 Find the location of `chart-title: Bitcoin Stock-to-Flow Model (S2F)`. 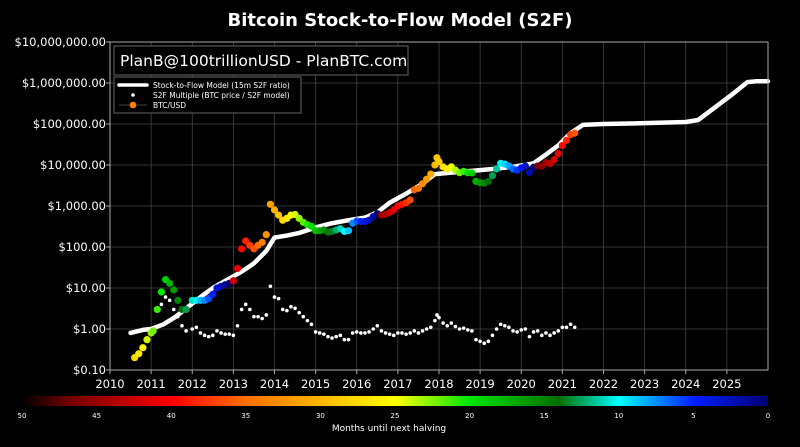

chart-title: Bitcoin Stock-to-Flow Model (S2F) is located at coordinates (399, 20).